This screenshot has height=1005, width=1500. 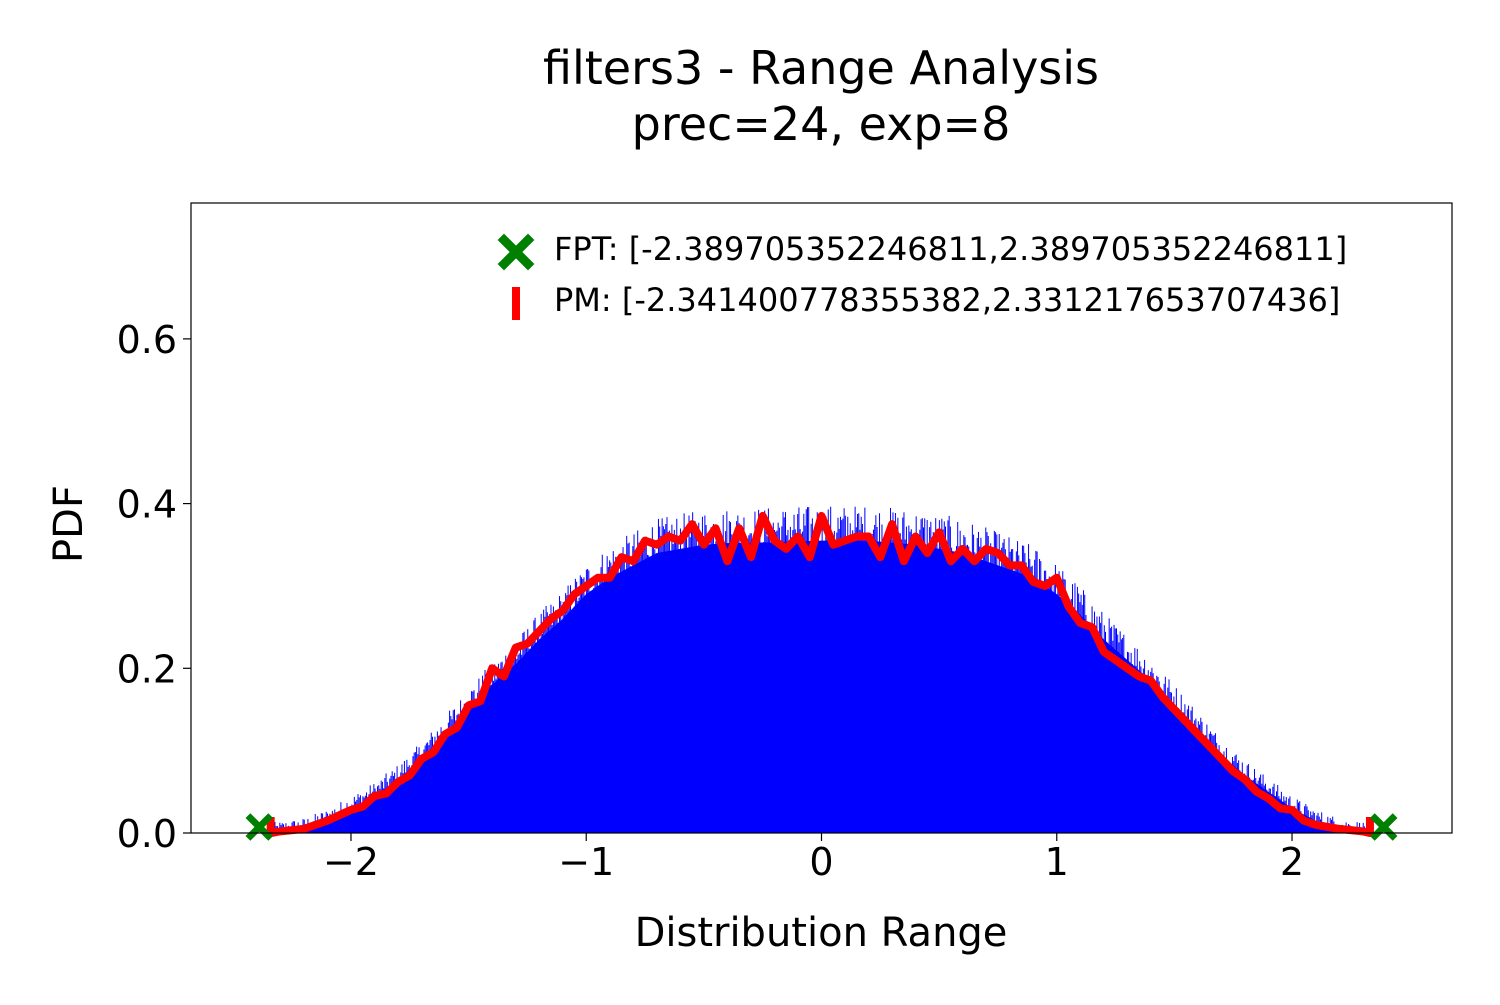 What do you see at coordinates (147, 669) in the screenshot?
I see `y-tick-label: 0.2` at bounding box center [147, 669].